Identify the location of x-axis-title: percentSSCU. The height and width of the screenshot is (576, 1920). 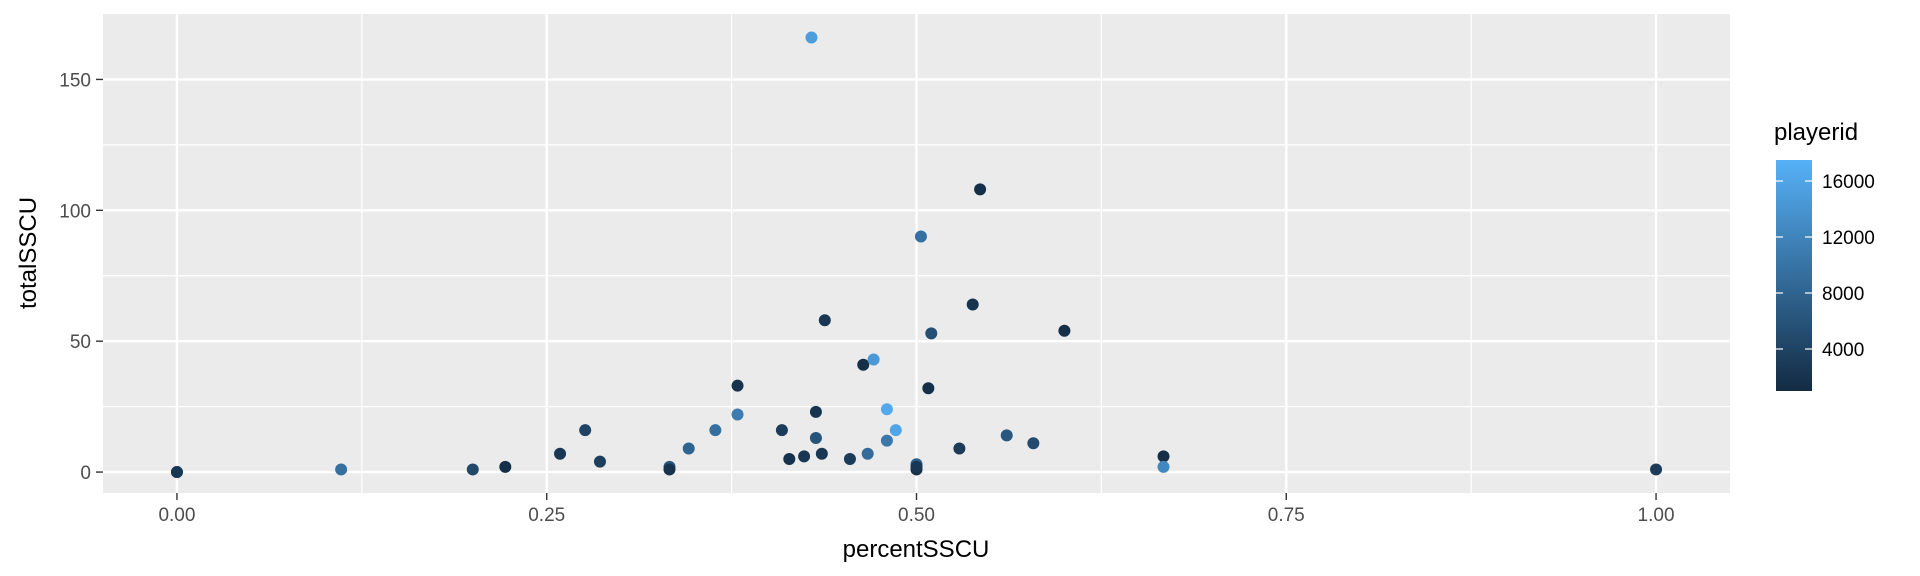
(916, 549).